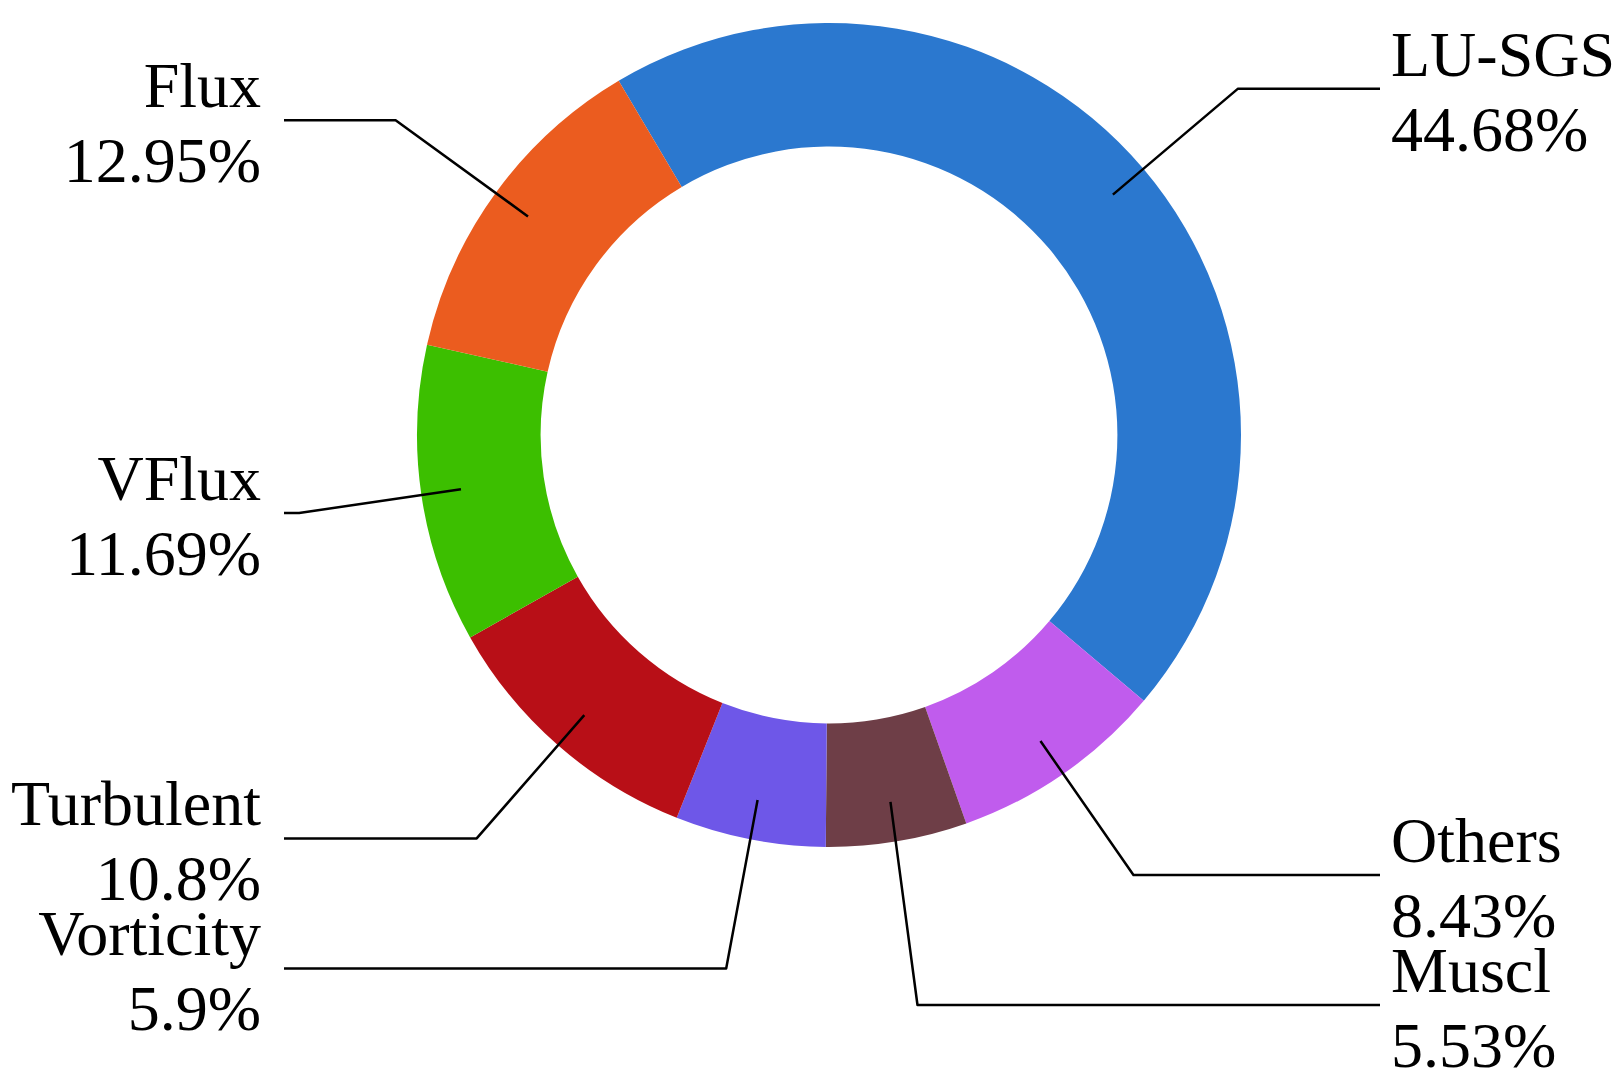  Describe the element at coordinates (1490, 129) in the screenshot. I see `data-label: 44.68%` at that location.